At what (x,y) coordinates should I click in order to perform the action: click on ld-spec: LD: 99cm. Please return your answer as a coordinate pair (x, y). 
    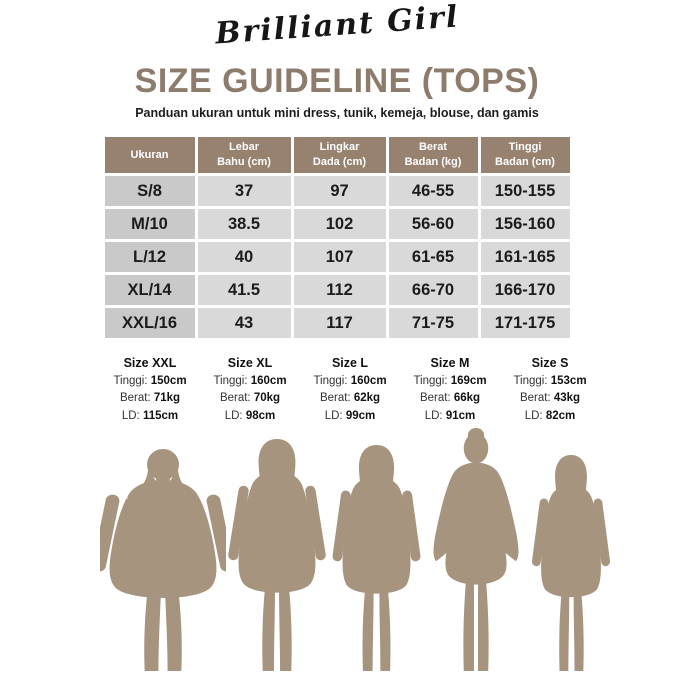
    Looking at the image, I should click on (350, 415).